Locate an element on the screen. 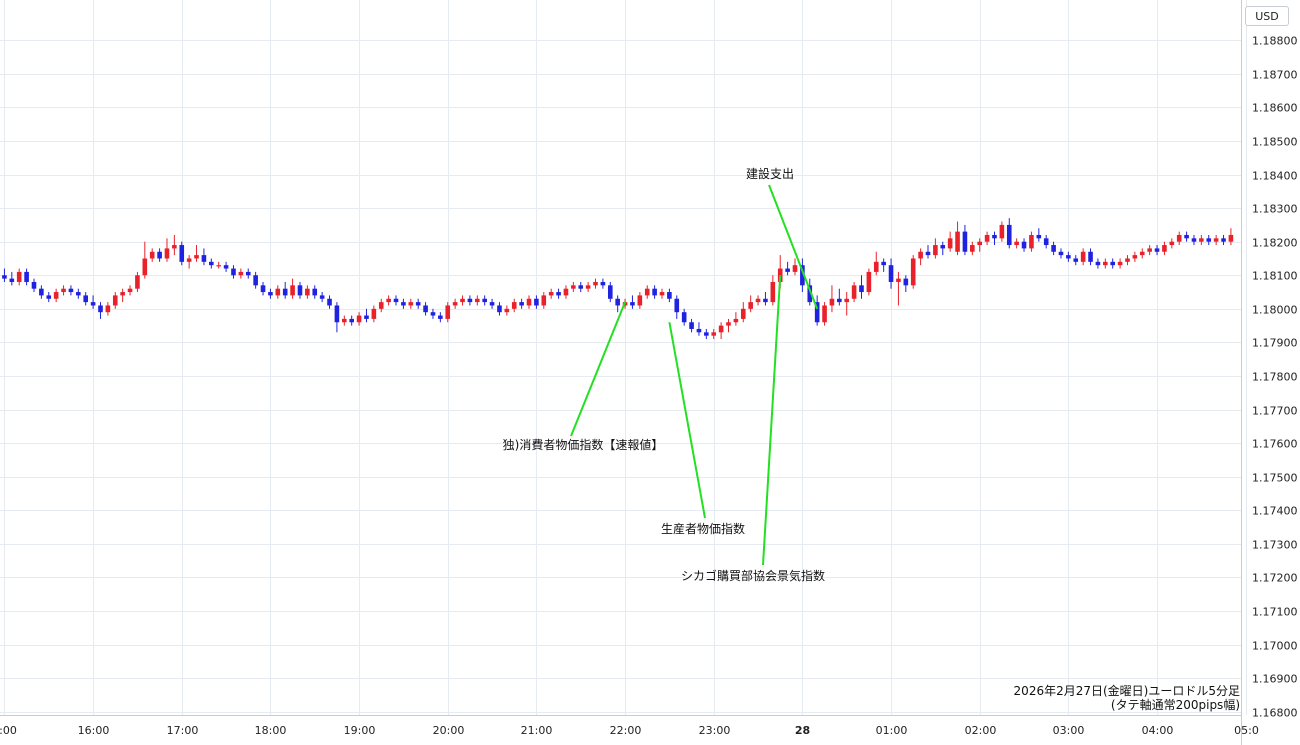 The height and width of the screenshot is (745, 1300). y-tick-label: 1.18700 is located at coordinates (1275, 75).